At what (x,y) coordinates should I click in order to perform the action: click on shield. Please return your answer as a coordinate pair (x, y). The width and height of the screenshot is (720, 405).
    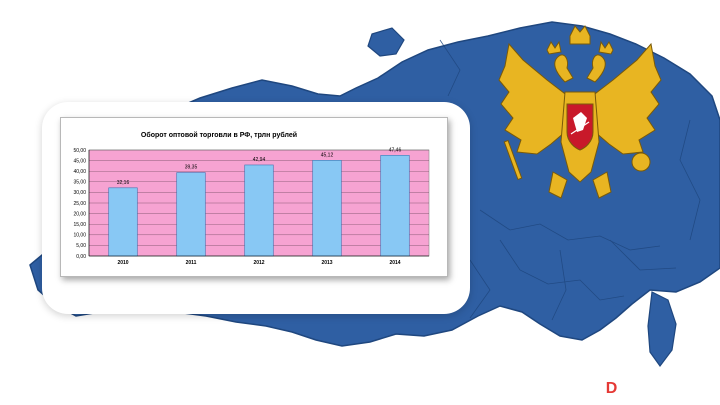
    Looking at the image, I should click on (580, 127).